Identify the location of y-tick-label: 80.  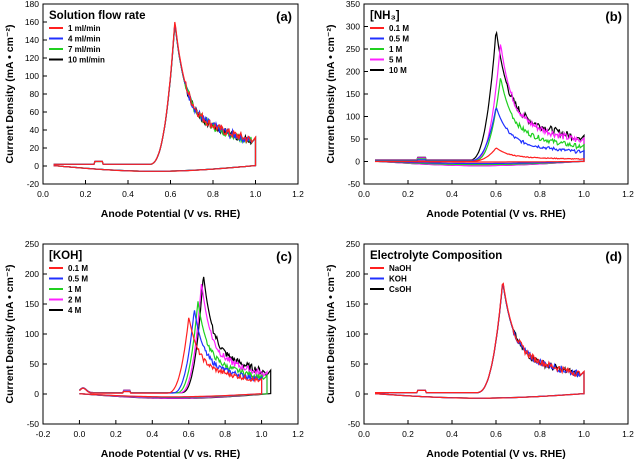
(35, 94).